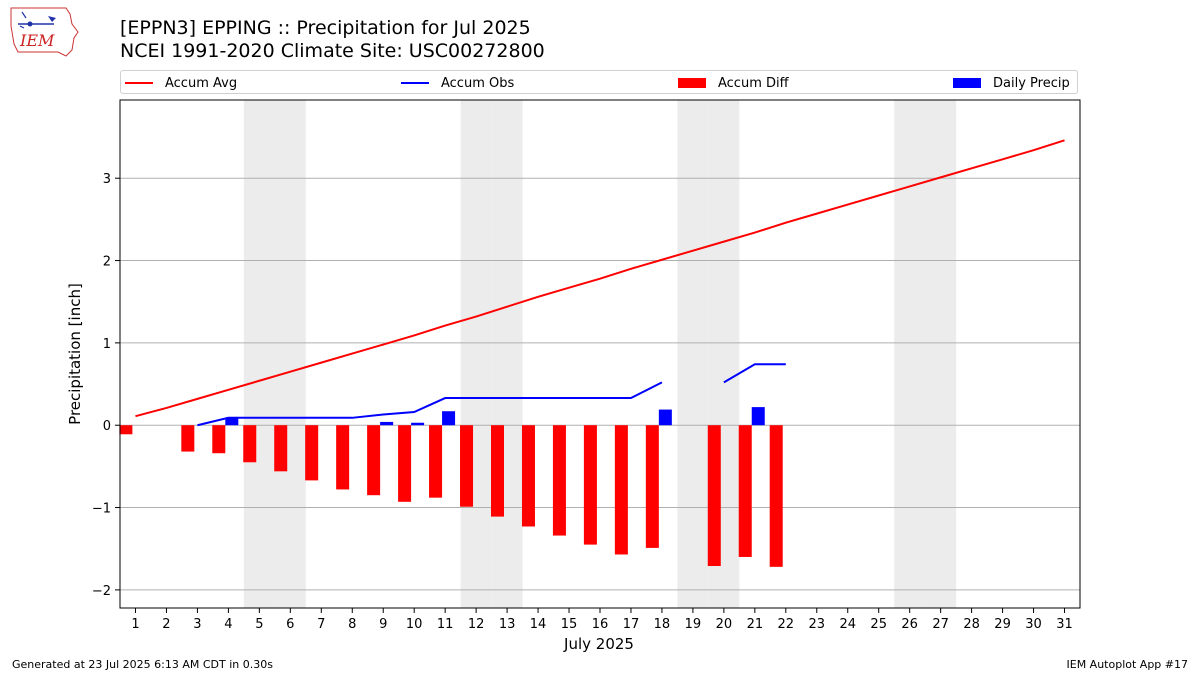 The height and width of the screenshot is (675, 1200). I want to click on x-tick-label-22: 22, so click(786, 624).